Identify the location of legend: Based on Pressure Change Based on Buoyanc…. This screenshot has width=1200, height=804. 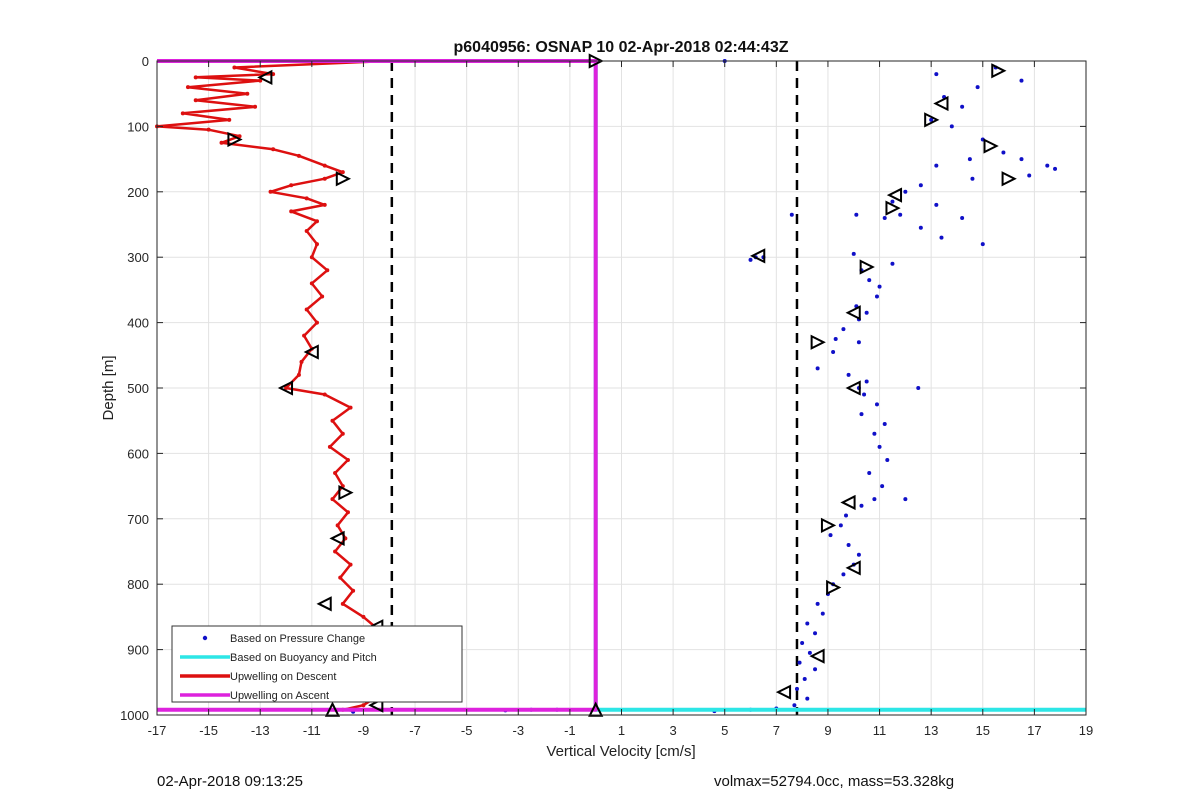
(317, 664).